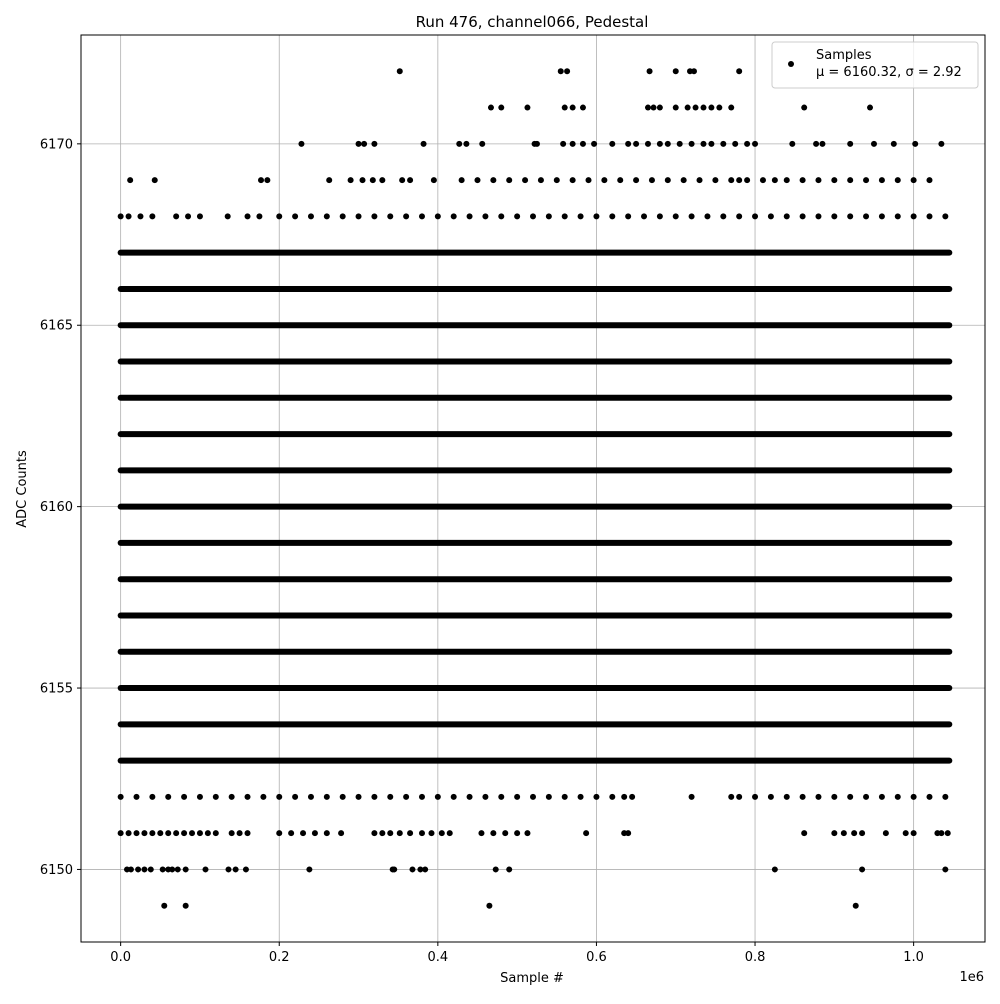 The width and height of the screenshot is (1000, 1004). I want to click on legend-box, so click(875, 65).